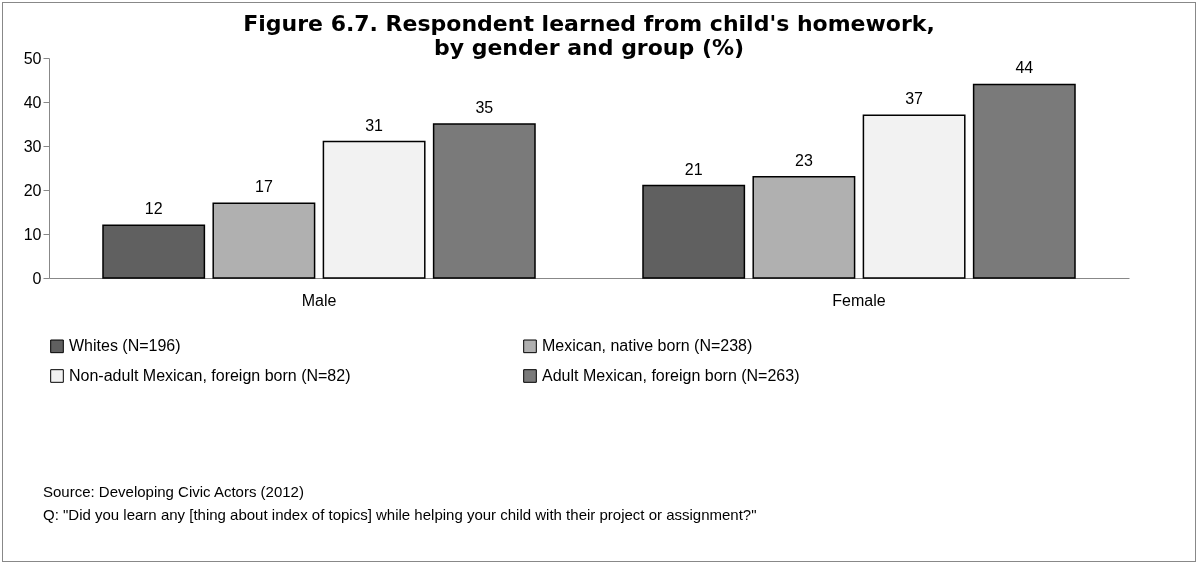 This screenshot has width=1200, height=567. What do you see at coordinates (374, 125) in the screenshot?
I see `data-label: 31` at bounding box center [374, 125].